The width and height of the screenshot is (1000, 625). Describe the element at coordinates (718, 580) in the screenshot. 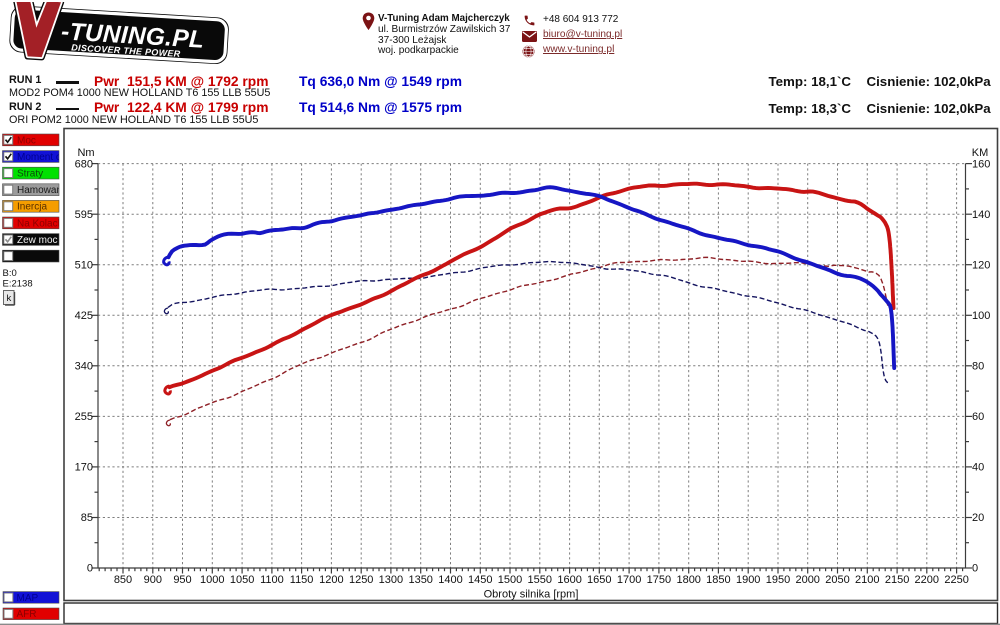

I see `svg-text: 1850` at that location.